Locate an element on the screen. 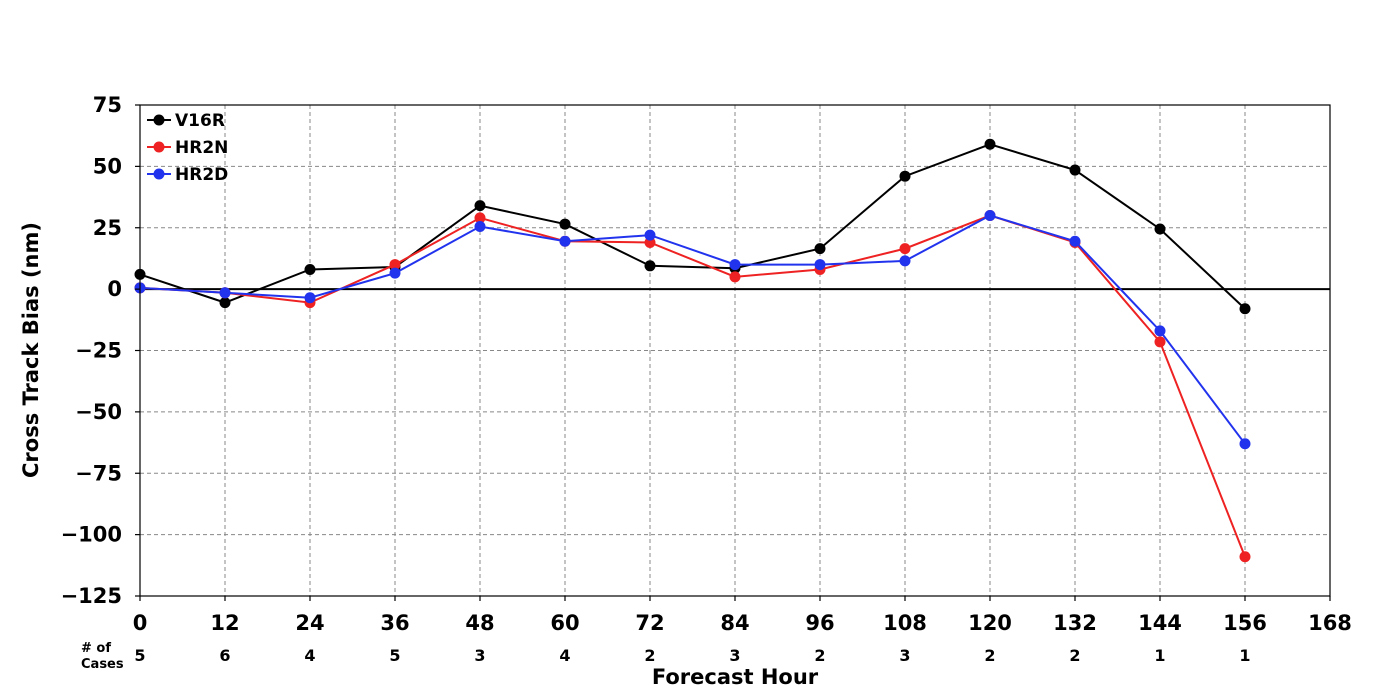 This screenshot has width=1400, height=700. x-axis-ticks: 0 12 24 36 48 60 72 84 96 108 120 132 144 156 168 is located at coordinates (742, 615).